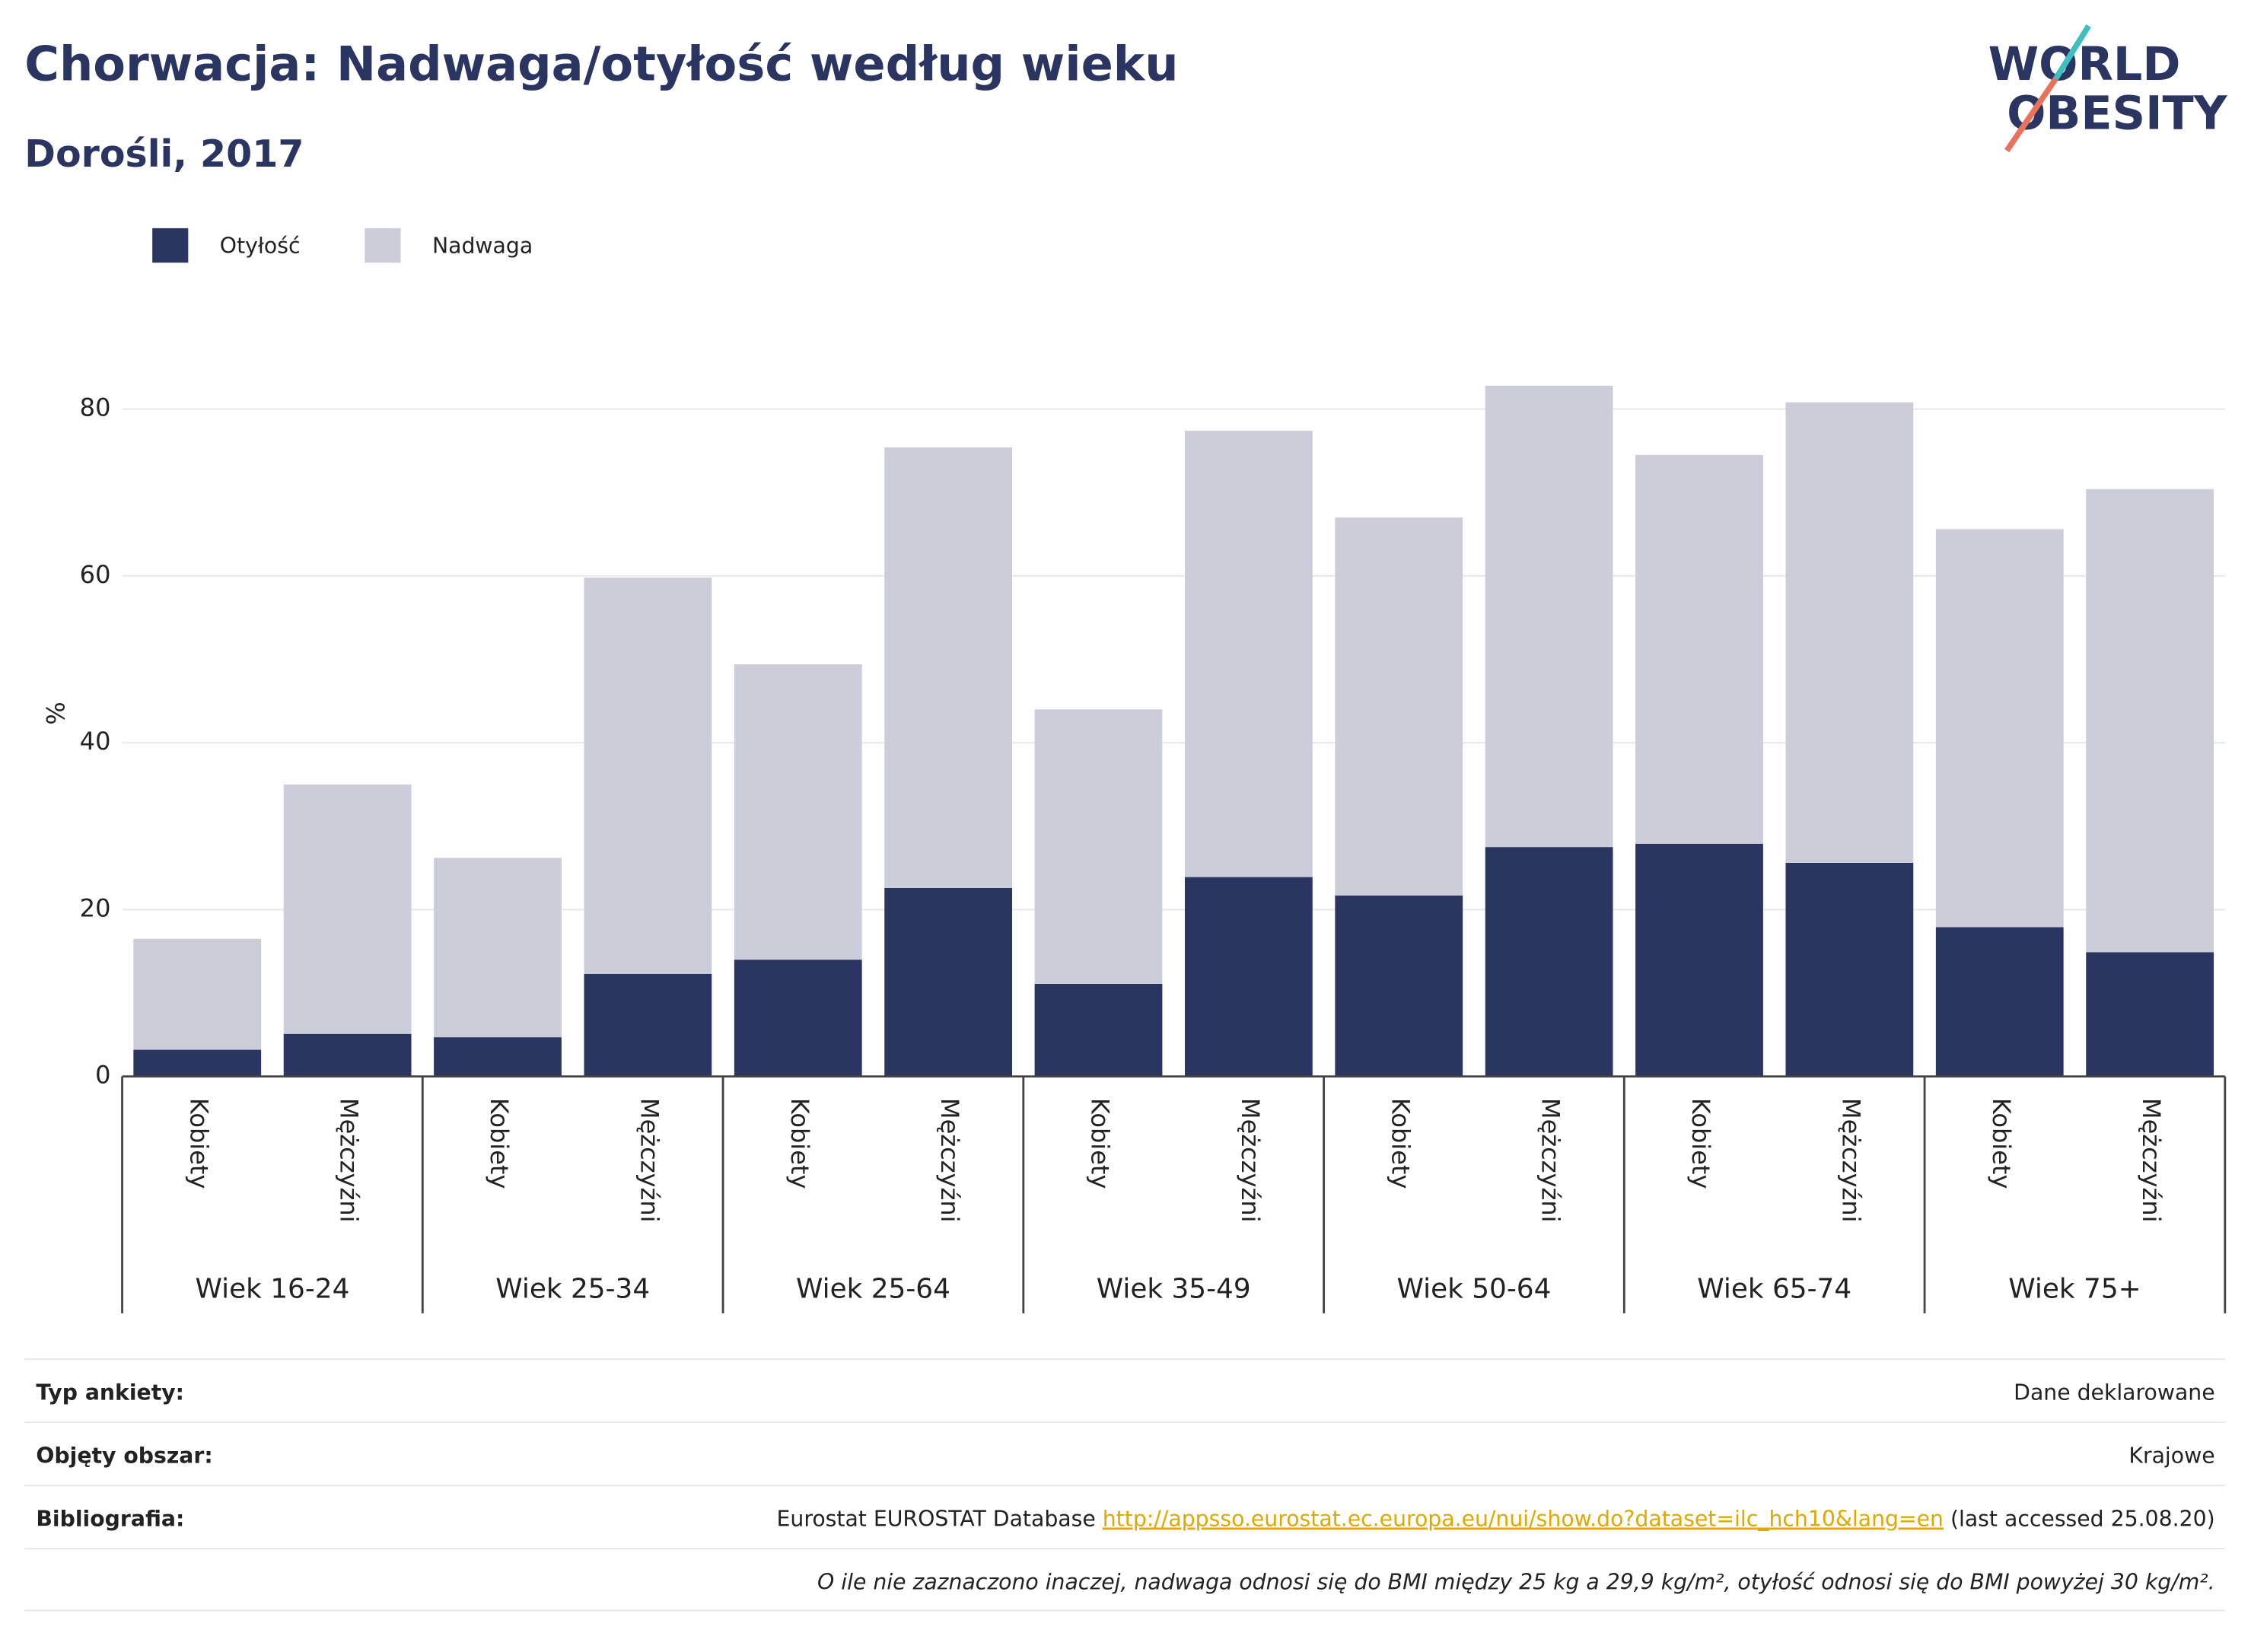 This screenshot has height=1652, width=2251. I want to click on legend-label: Nadwaga, so click(482, 245).